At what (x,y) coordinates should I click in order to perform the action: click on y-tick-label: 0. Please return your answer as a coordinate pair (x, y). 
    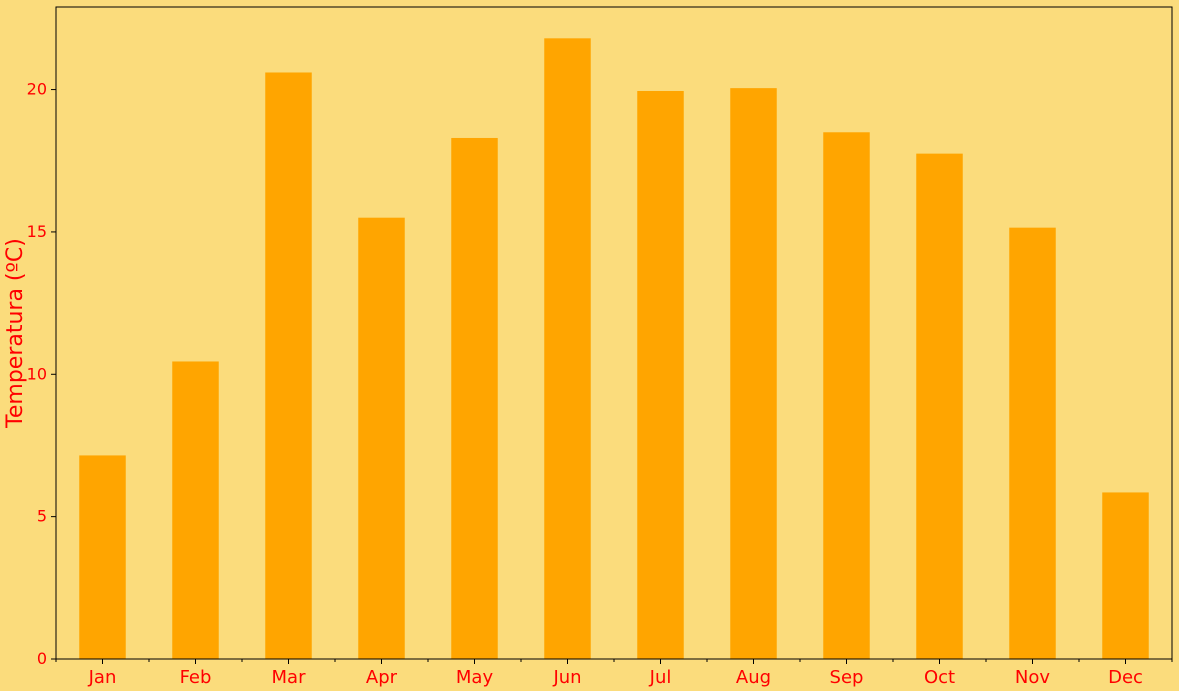
    Looking at the image, I should click on (42, 658).